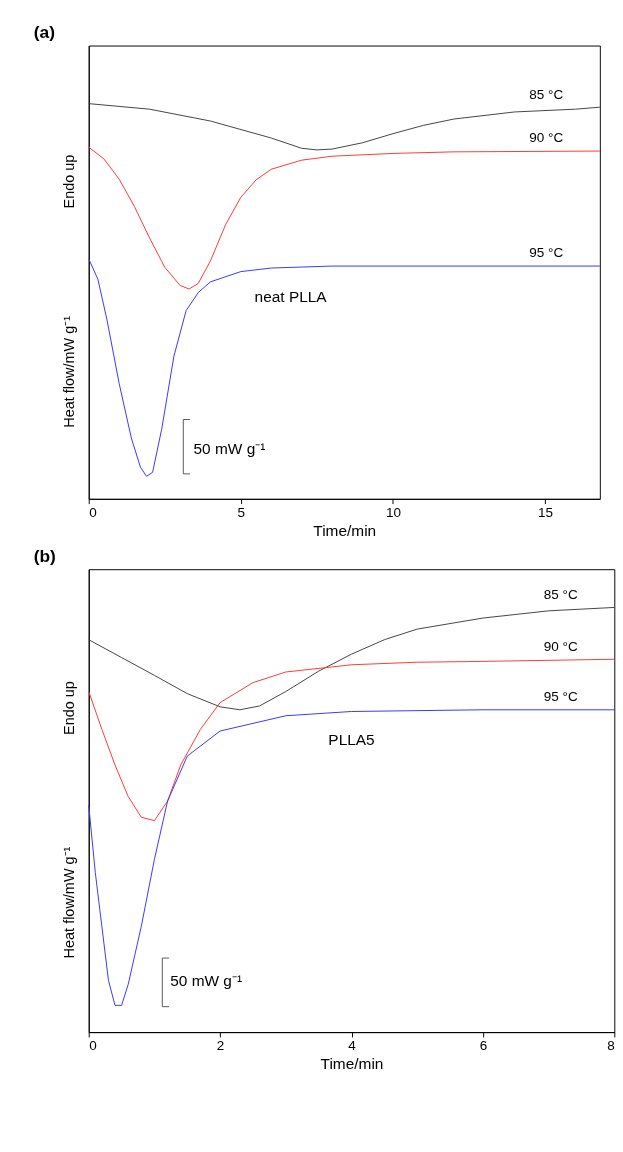 The image size is (623, 1152). I want to click on x-tick-label: 2, so click(220, 1045).